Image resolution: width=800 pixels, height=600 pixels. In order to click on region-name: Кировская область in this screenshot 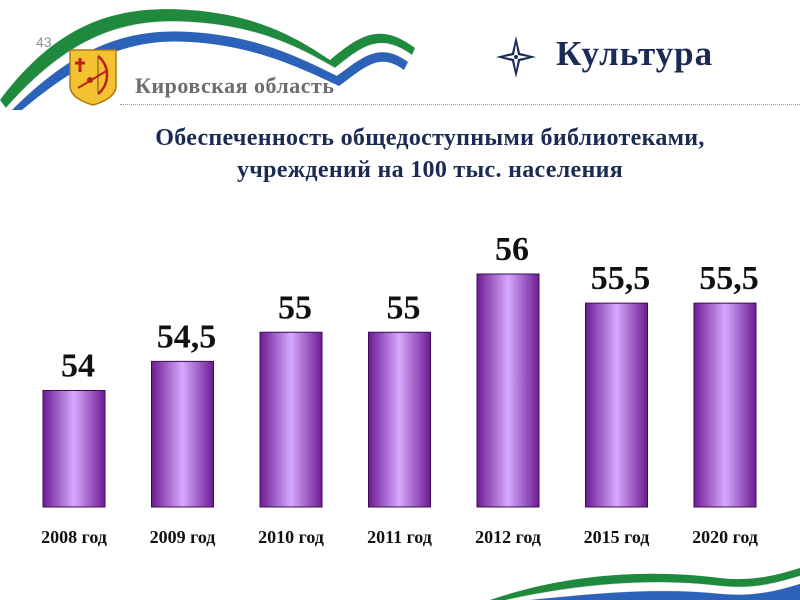, I will do `click(235, 85)`.